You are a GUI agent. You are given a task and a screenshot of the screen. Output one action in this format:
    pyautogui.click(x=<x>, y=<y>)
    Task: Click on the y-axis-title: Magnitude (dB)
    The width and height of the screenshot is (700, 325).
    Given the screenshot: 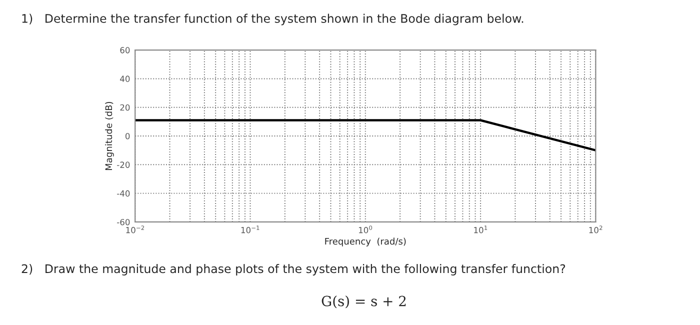 What is the action you would take?
    pyautogui.click(x=109, y=136)
    